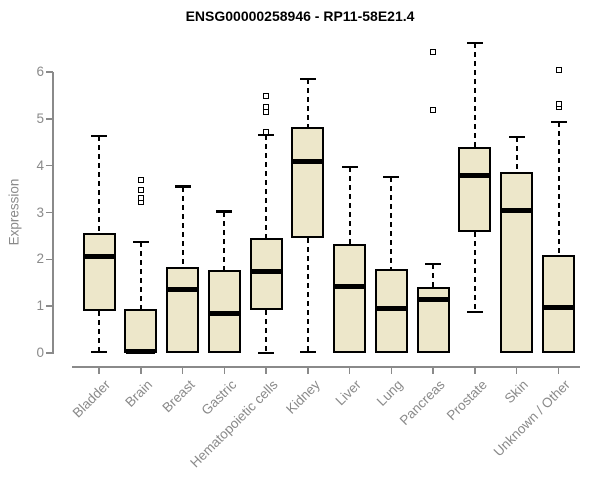 This screenshot has height=500, width=600. I want to click on median-line-kidney, so click(308, 162).